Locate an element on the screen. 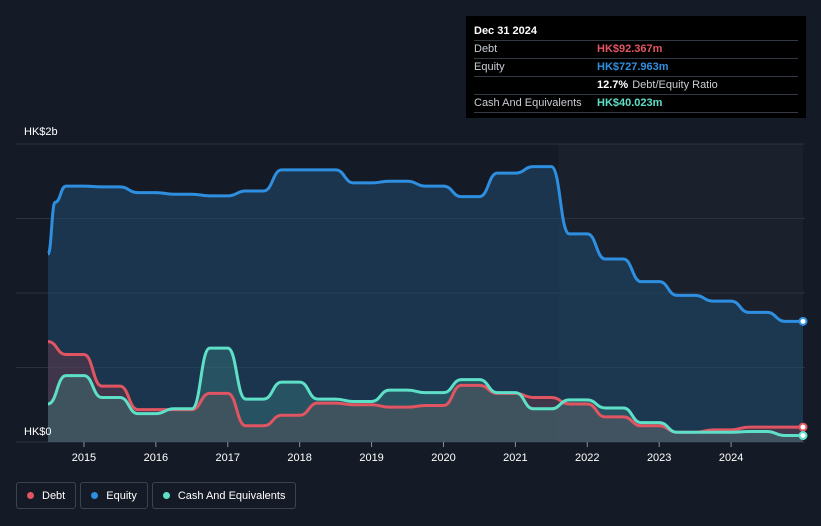 This screenshot has width=821, height=526. debt-end-marker is located at coordinates (803, 427).